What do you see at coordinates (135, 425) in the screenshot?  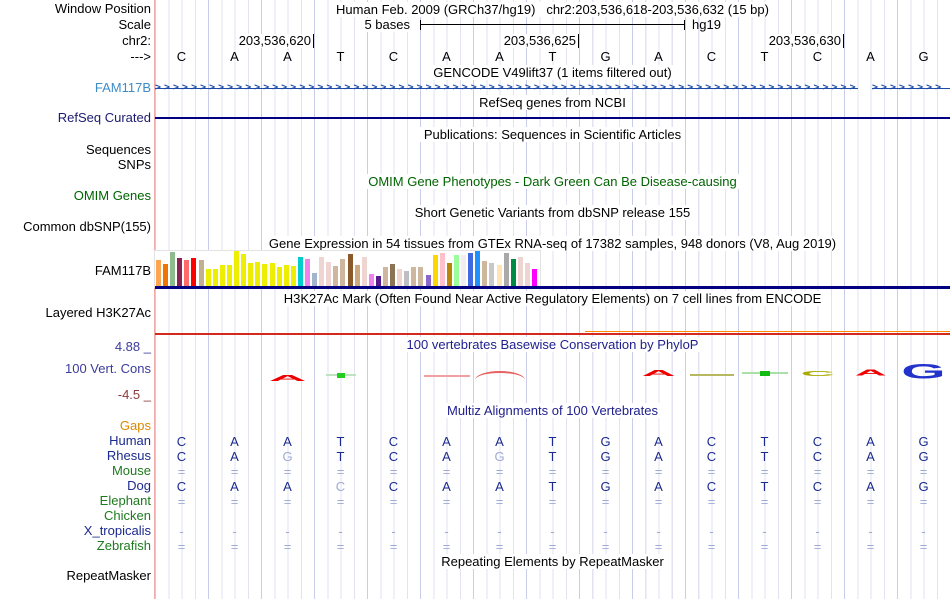 I see `multiz-species-label-gaps: Gaps` at bounding box center [135, 425].